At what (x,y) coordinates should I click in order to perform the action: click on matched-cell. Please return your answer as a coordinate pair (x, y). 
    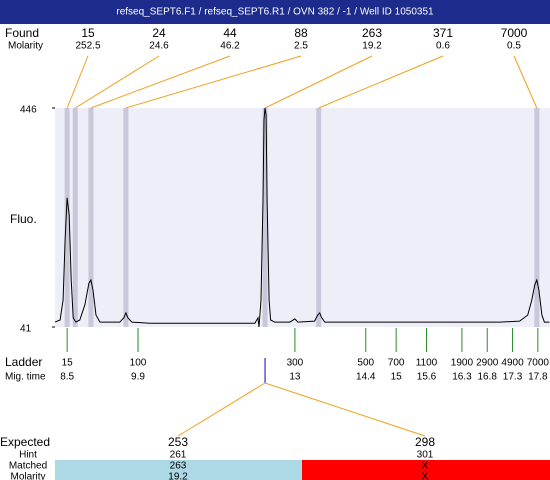
    Looking at the image, I should click on (178, 470).